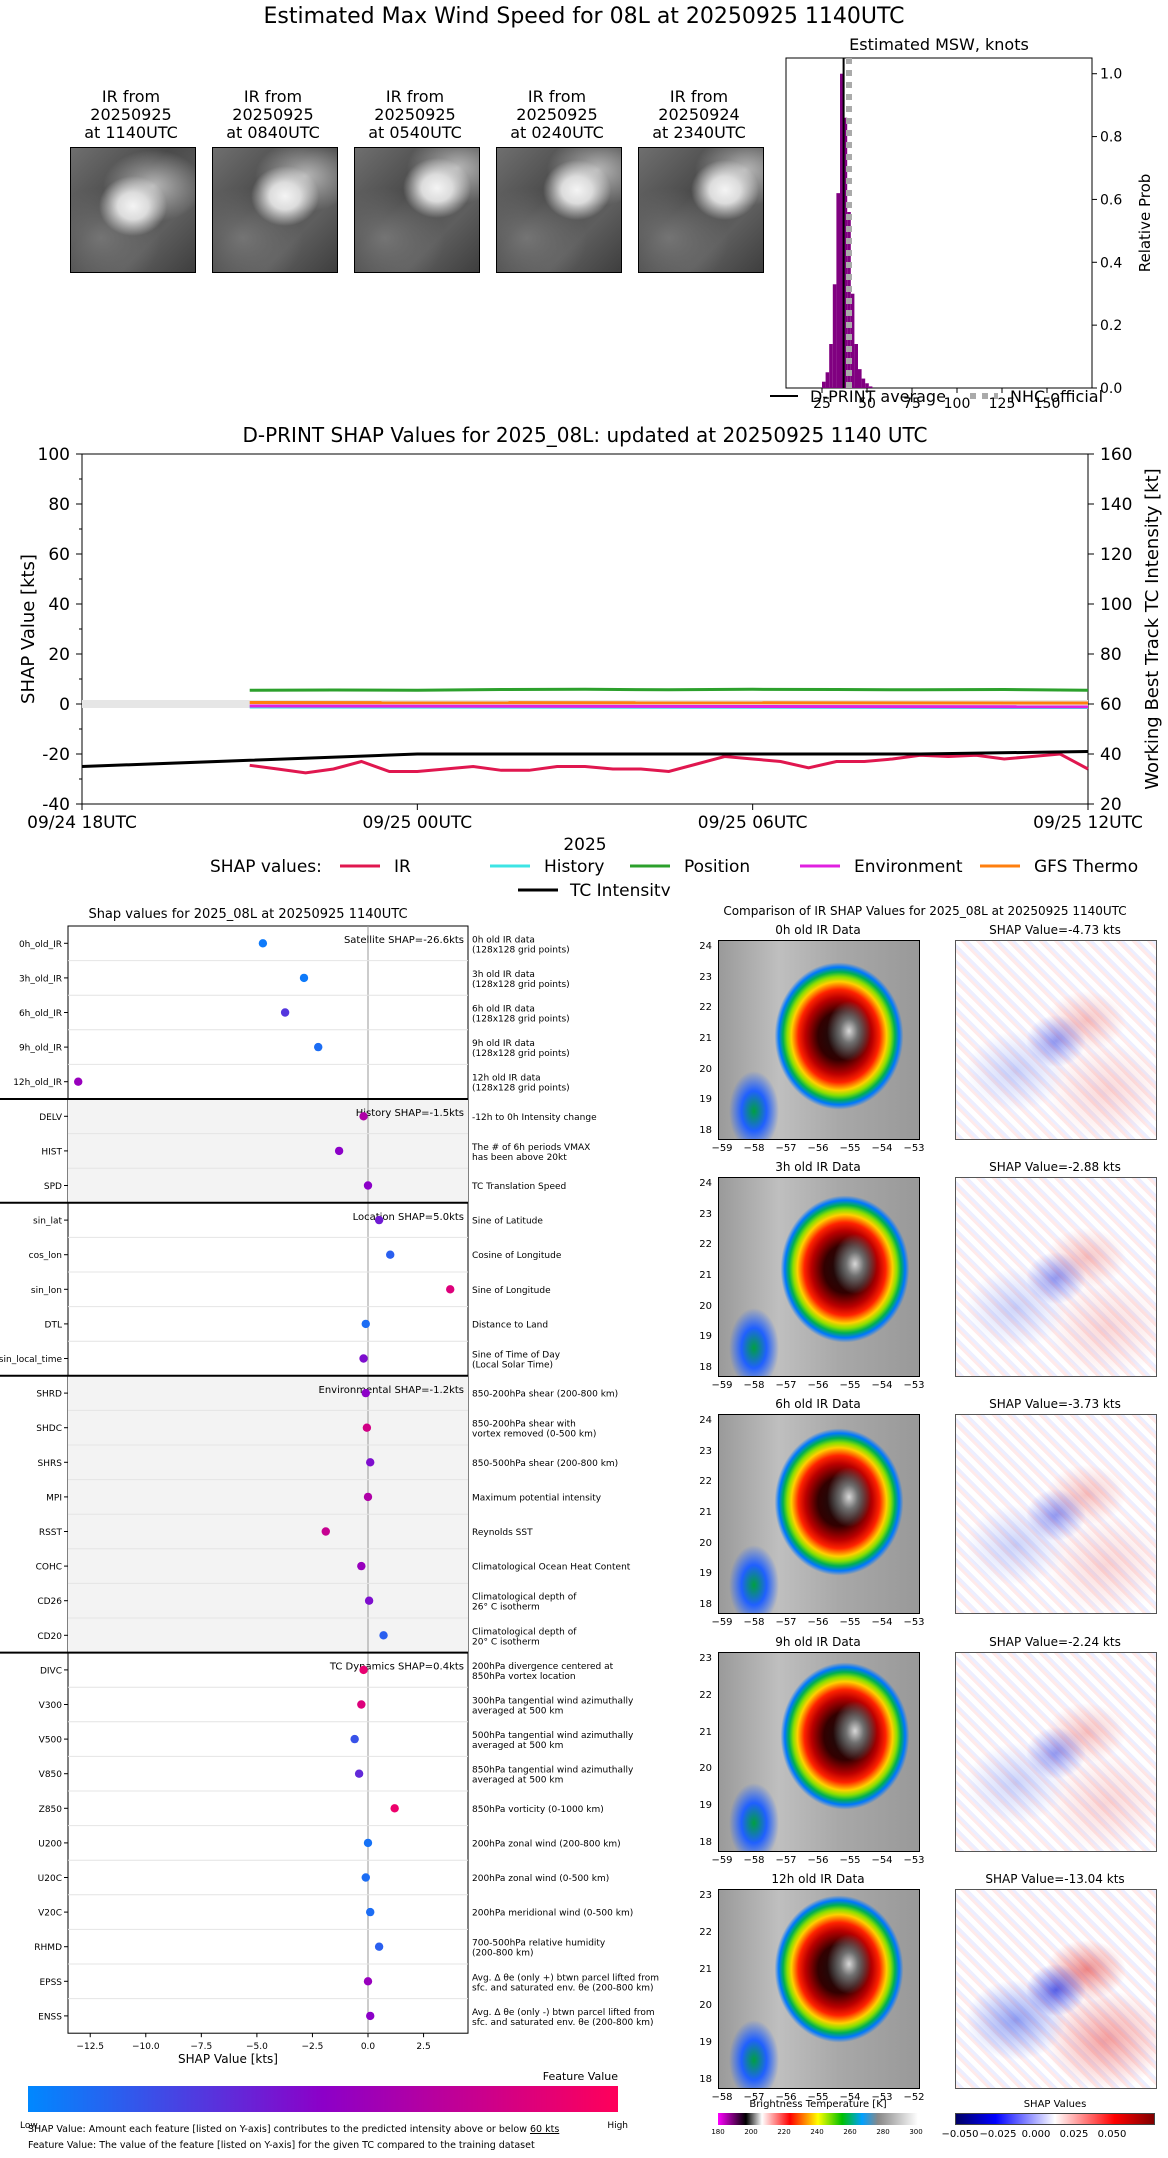 The height and width of the screenshot is (2158, 1168). I want to click on series-line-gfs-thermo, so click(669, 703).